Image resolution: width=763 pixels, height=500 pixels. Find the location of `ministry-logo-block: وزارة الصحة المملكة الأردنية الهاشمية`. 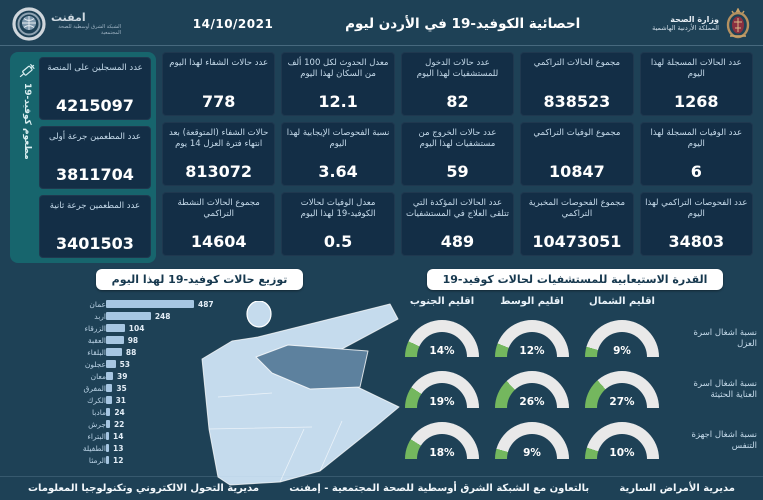

ministry-logo-block: وزارة الصحة المملكة الأردنية الهاشمية is located at coordinates (701, 23).